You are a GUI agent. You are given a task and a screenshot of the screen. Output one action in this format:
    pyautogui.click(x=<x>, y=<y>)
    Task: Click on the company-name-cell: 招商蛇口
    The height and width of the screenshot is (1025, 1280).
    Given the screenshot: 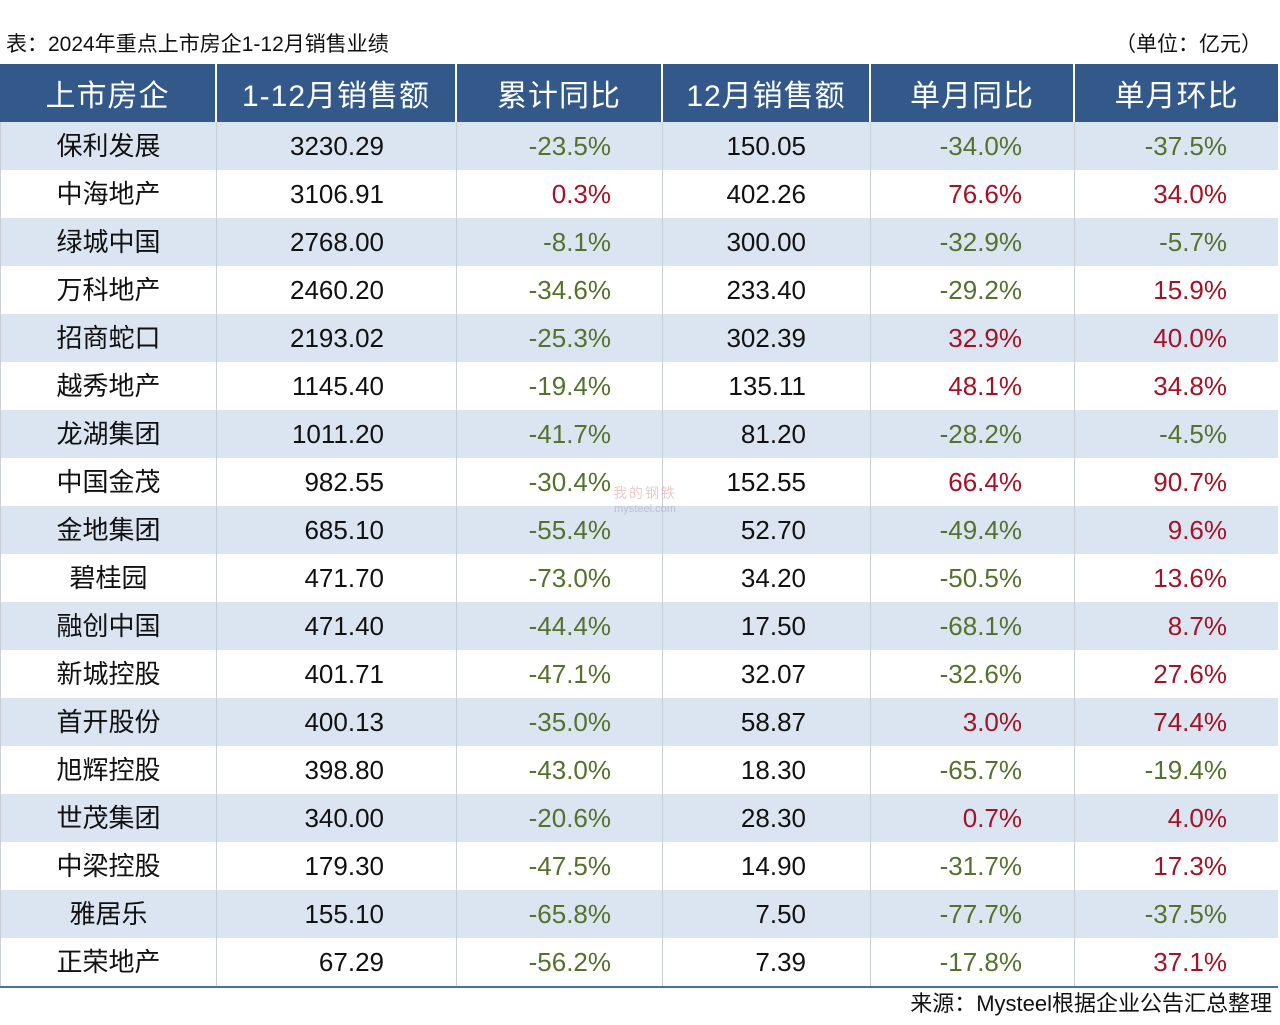 What is the action you would take?
    pyautogui.click(x=108, y=338)
    